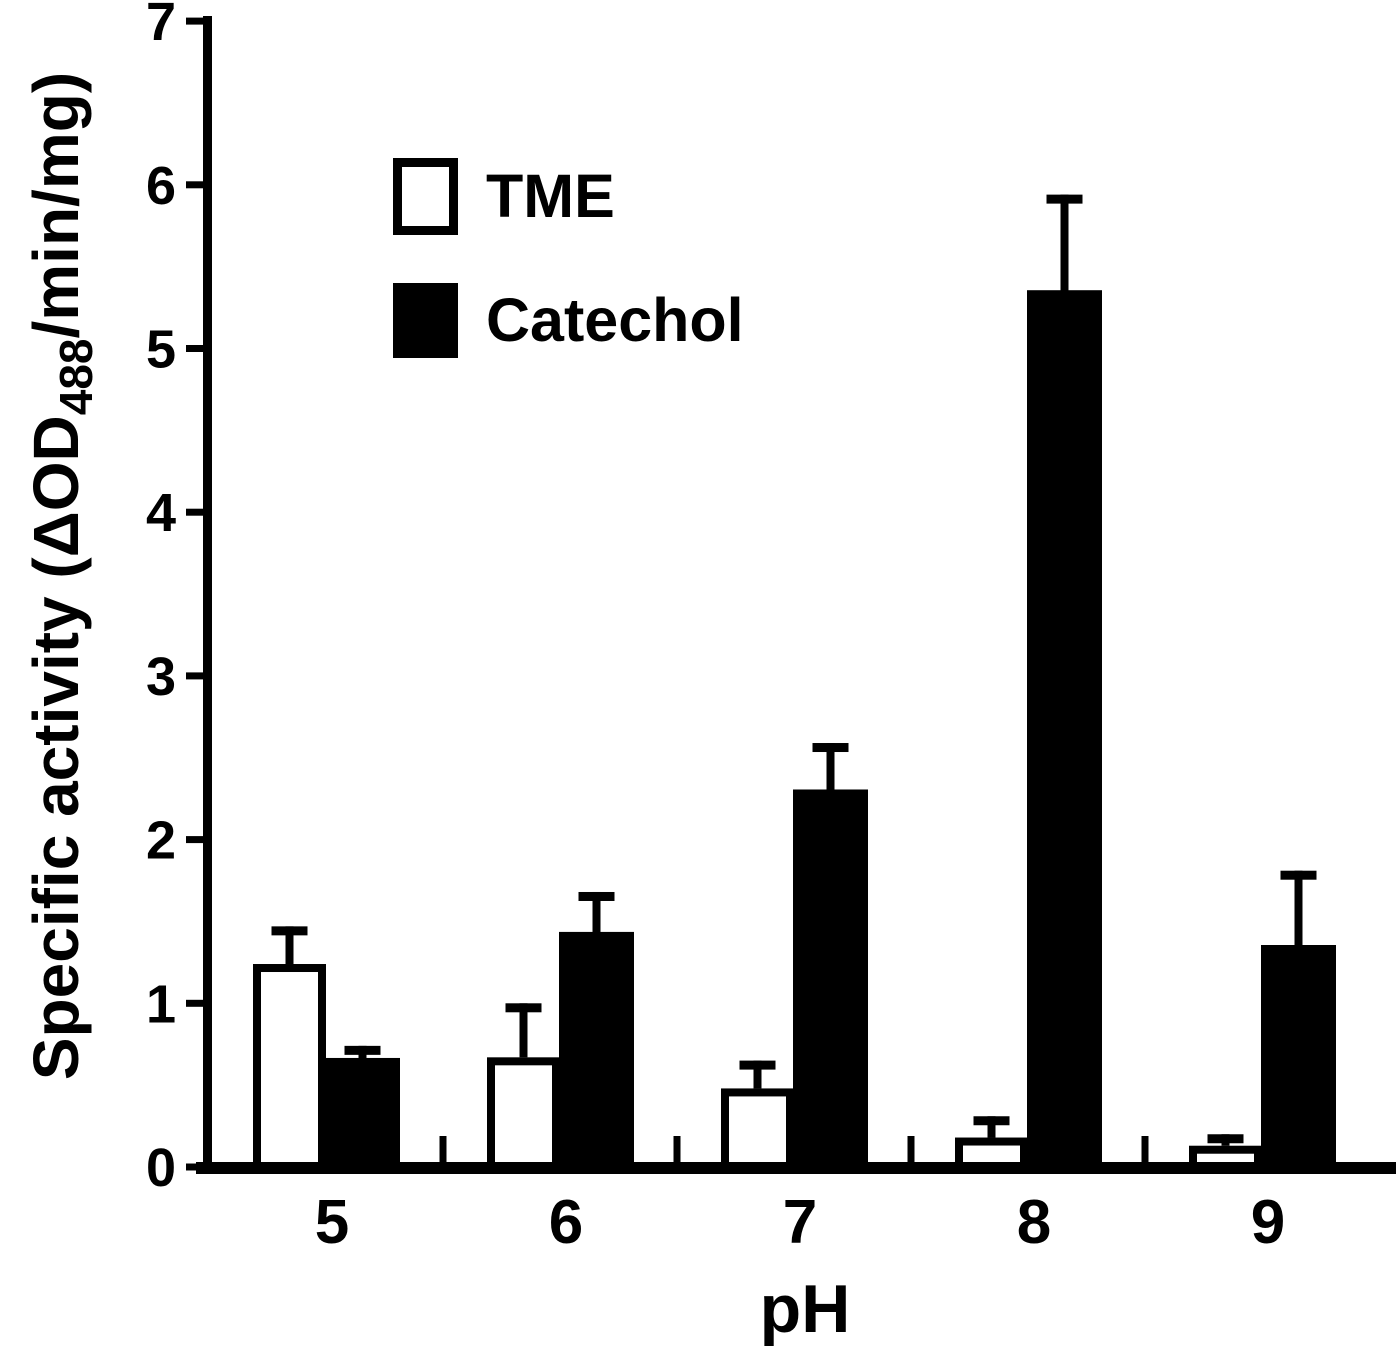  I want to click on catechol-error-cap-ph8, so click(1064, 199).